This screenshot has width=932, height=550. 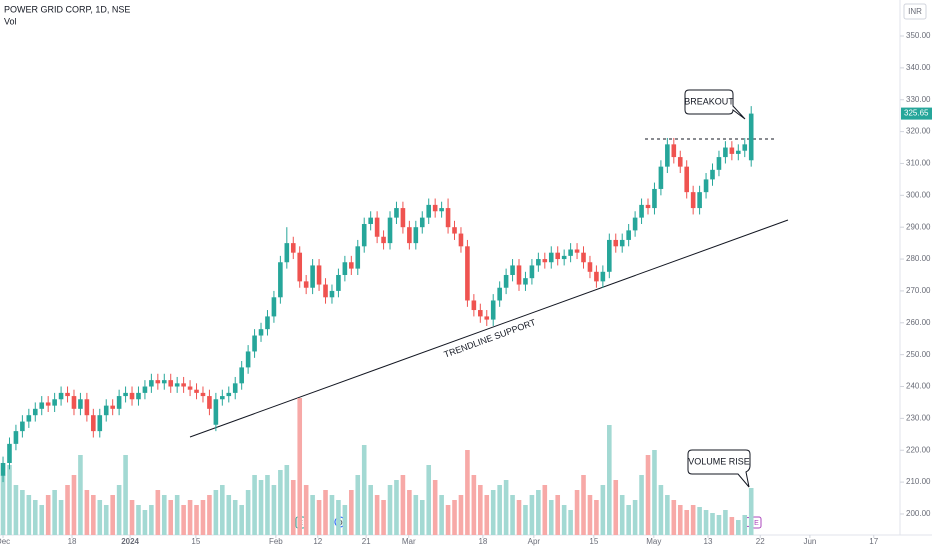 What do you see at coordinates (918, 449) in the screenshot?
I see `y-tick-label: 220.00` at bounding box center [918, 449].